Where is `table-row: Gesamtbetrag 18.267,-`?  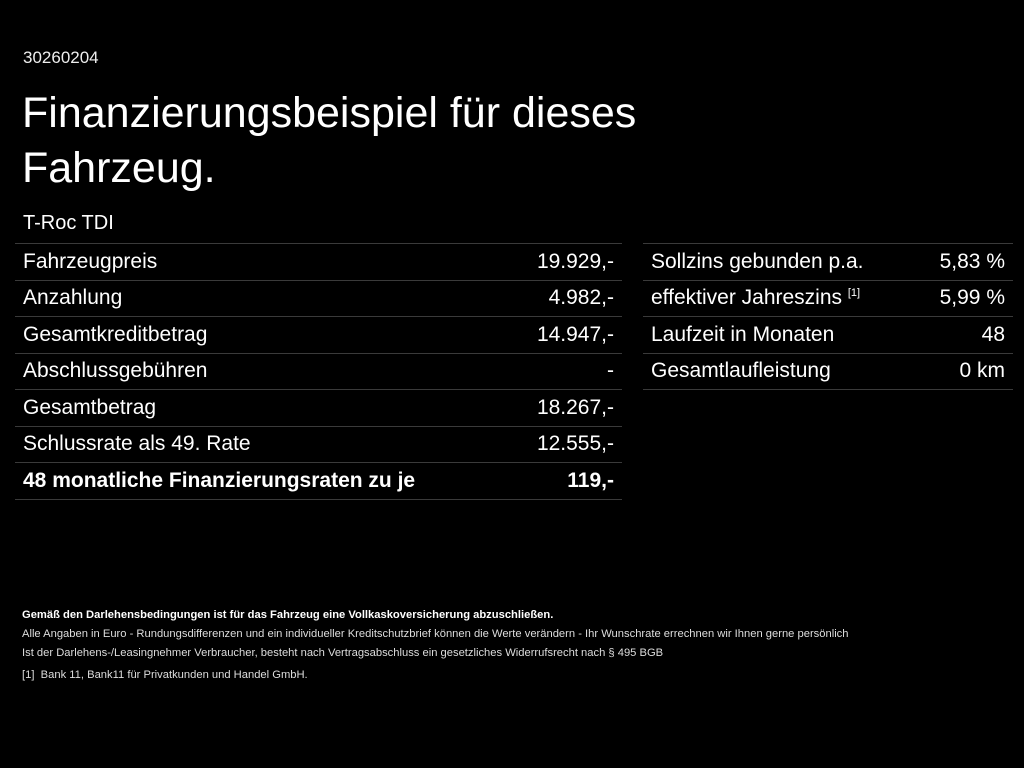 table-row: Gesamtbetrag 18.267,- is located at coordinates (318, 407).